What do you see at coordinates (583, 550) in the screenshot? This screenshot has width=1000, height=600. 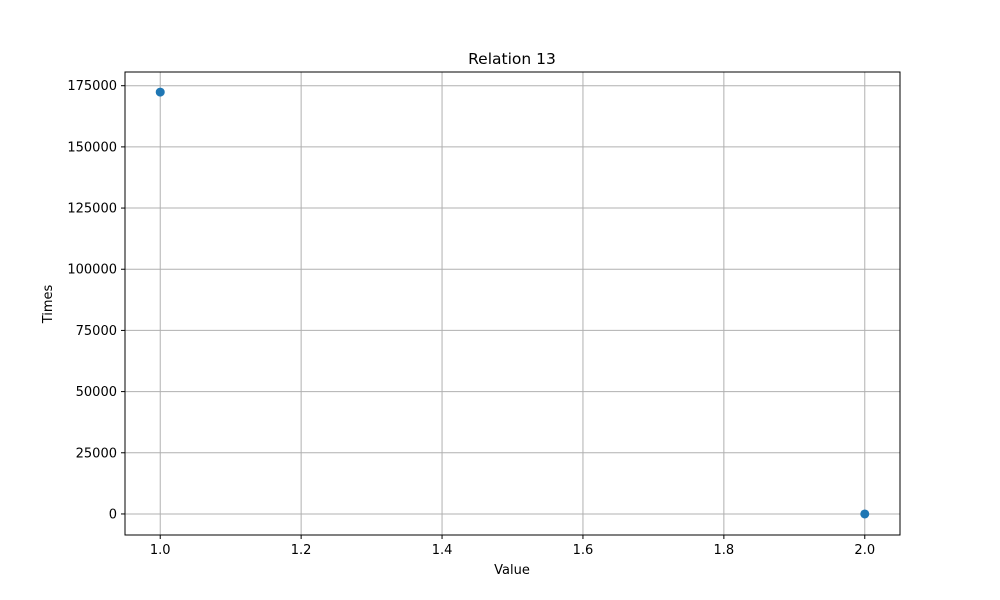 I see `x-tick-label: 1.6` at bounding box center [583, 550].